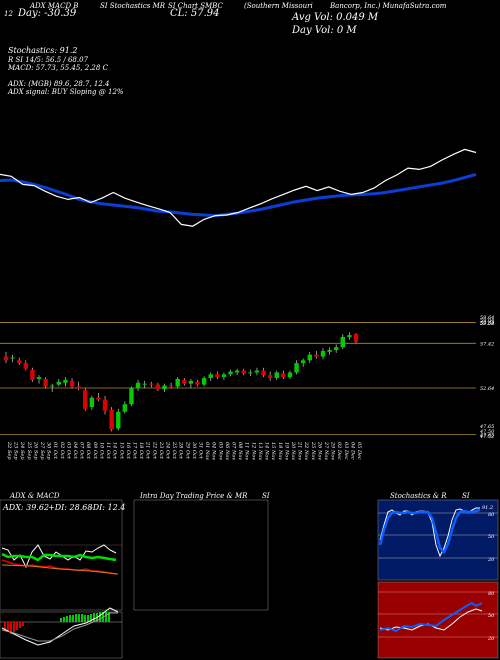 The width and height of the screenshot is (500, 660). Describe the element at coordinates (278, 6) in the screenshot. I see `header-company-1: (Southern Missouri` at that location.